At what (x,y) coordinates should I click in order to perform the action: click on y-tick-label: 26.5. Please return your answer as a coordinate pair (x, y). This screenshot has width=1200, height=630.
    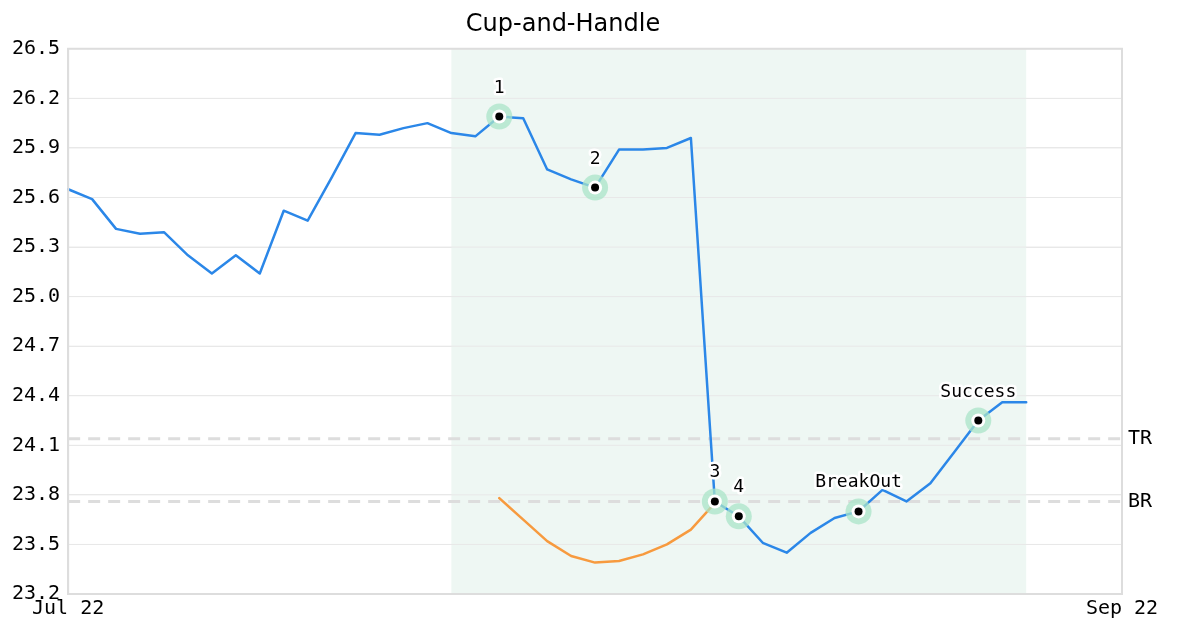
    Looking at the image, I should click on (36, 47).